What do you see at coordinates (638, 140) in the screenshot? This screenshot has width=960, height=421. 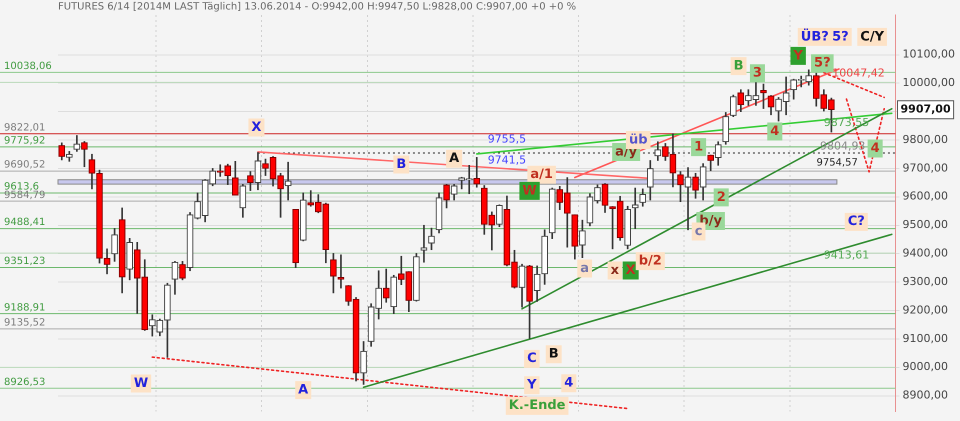 I see `annotation: üb` at bounding box center [638, 140].